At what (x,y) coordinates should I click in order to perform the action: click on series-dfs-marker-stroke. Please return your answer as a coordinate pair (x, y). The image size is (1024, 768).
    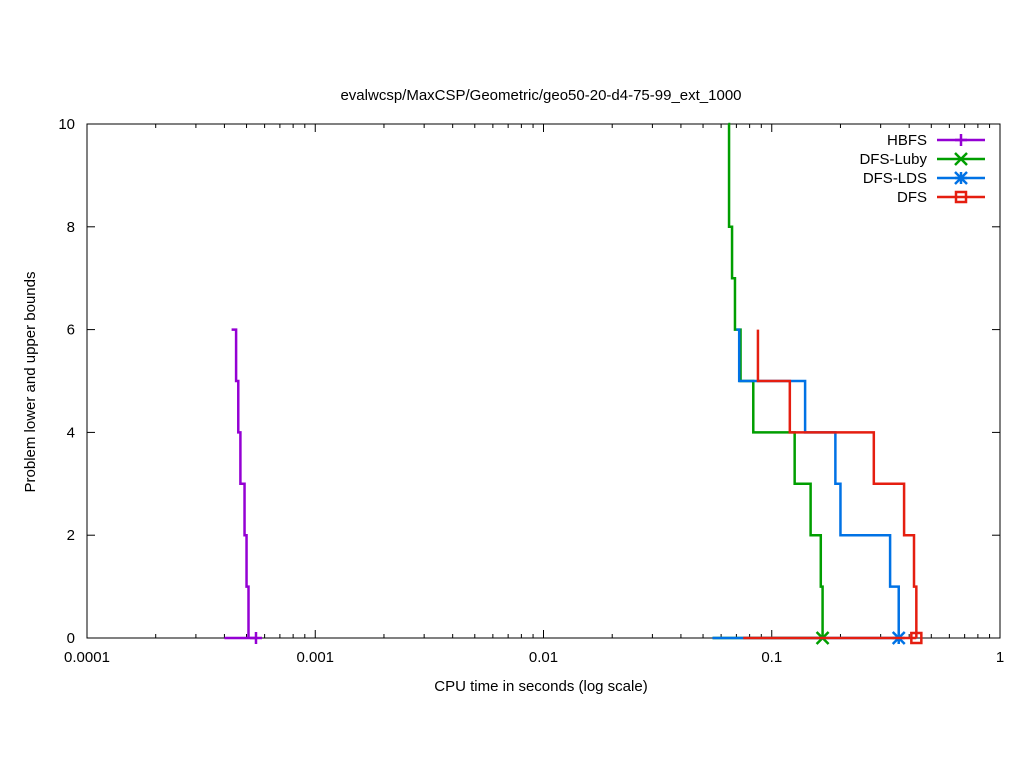
    Looking at the image, I should click on (916, 638).